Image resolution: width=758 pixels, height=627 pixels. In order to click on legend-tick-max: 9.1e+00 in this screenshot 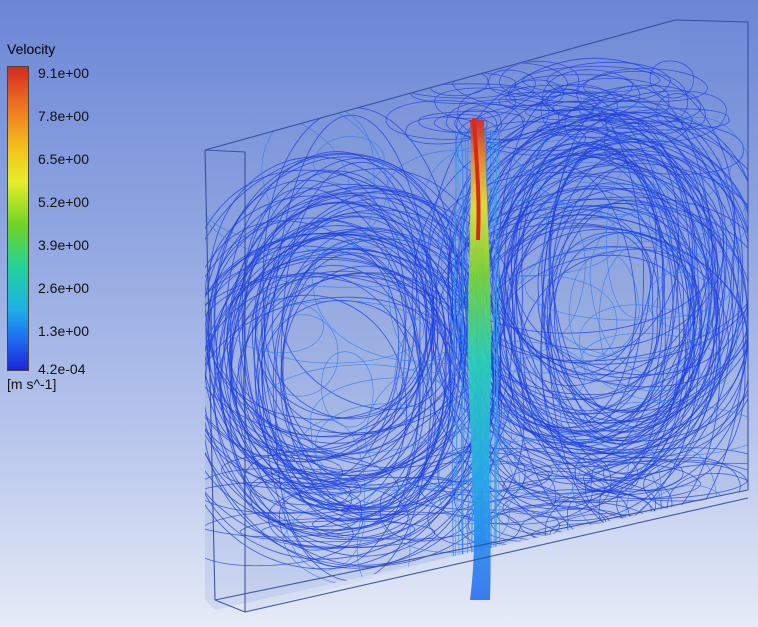, I will do `click(63, 73)`.